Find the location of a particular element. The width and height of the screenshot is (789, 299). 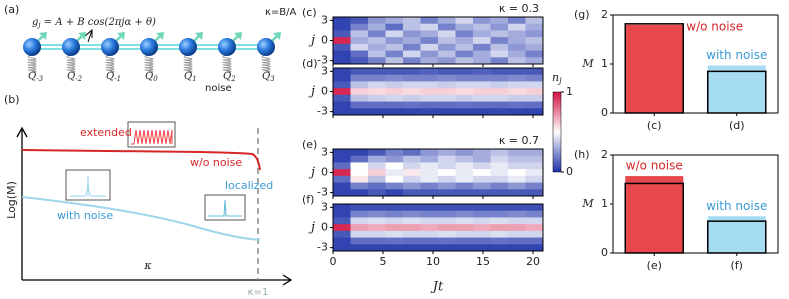

y-tick-label: 3 is located at coordinates (324, 151).